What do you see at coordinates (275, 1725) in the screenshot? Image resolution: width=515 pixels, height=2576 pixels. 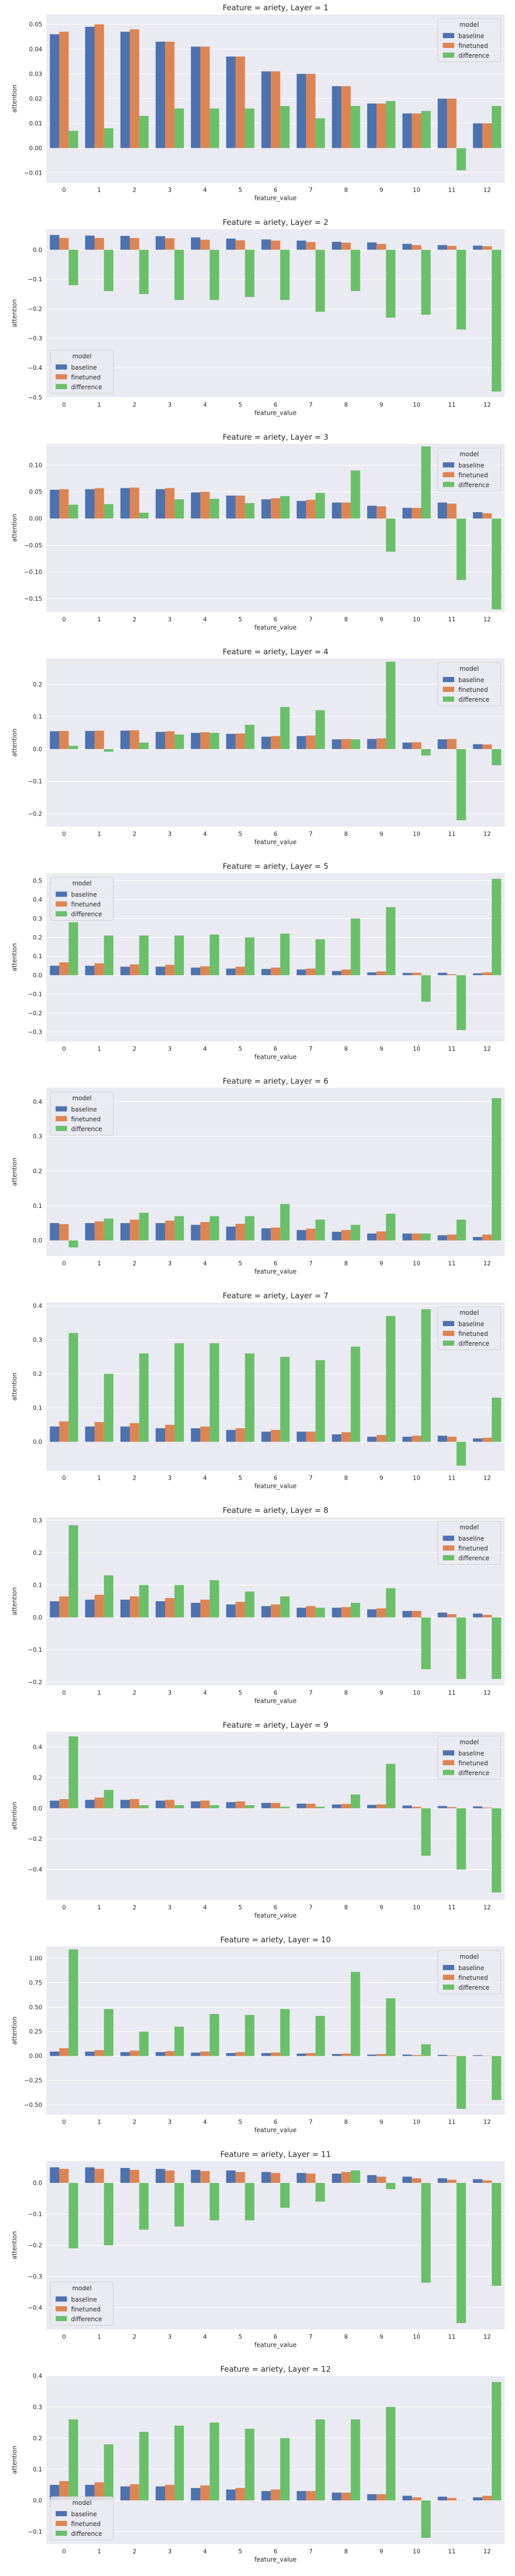 I see `chart-title: Feature = ariety, Layer = 9` at bounding box center [275, 1725].